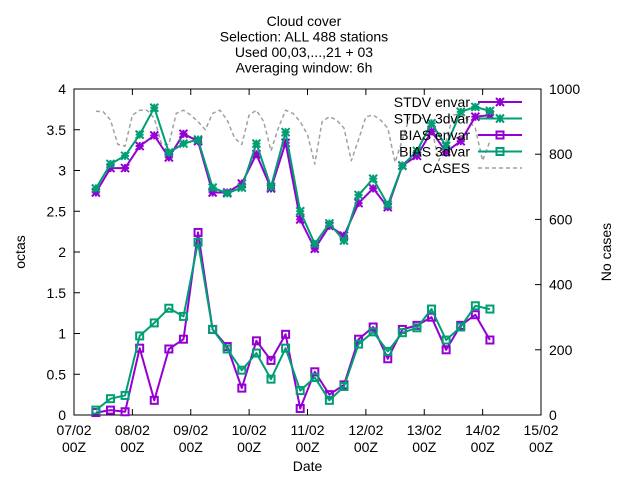  Describe the element at coordinates (561, 219) in the screenshot. I see `y2-tick-label: 600` at that location.